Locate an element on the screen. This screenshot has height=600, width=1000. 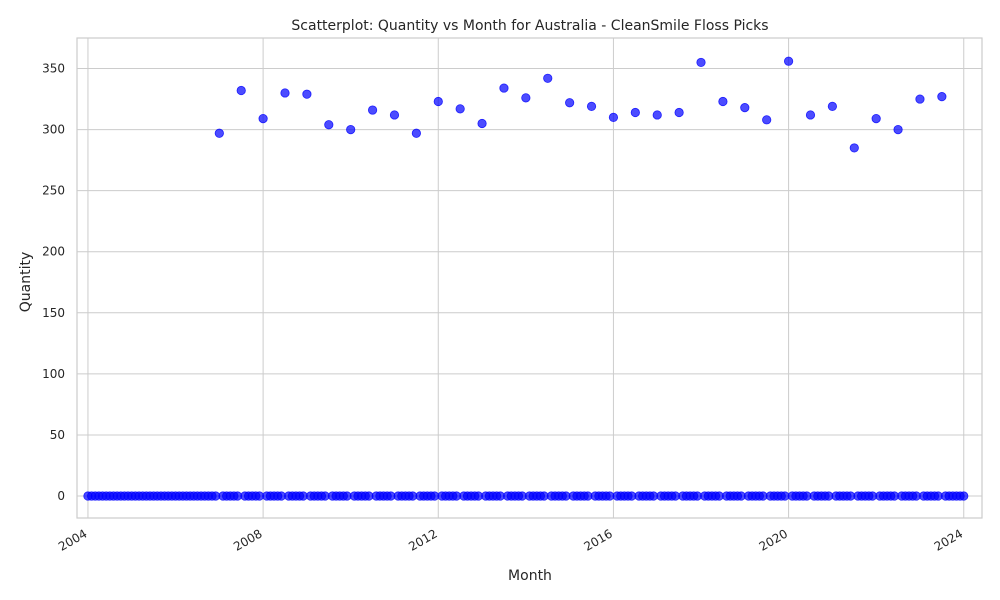
y-tick-label: 200 is located at coordinates (53, 252).